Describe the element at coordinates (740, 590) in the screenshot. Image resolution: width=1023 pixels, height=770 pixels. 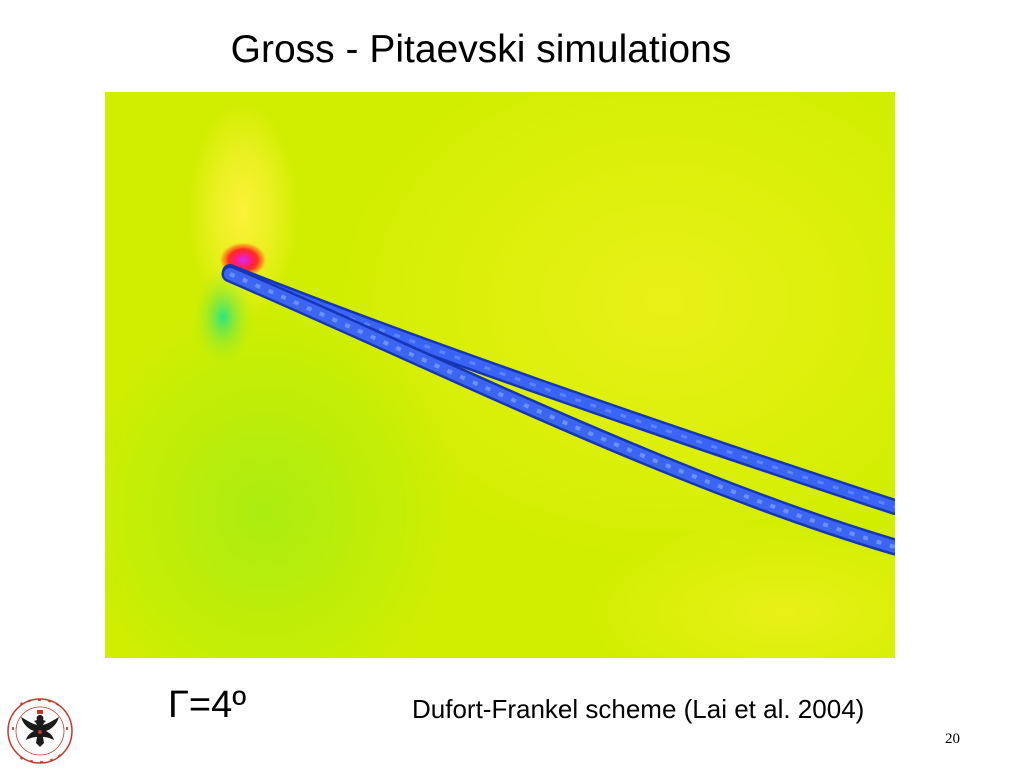
I see `yellow-region-bottom-right` at that location.